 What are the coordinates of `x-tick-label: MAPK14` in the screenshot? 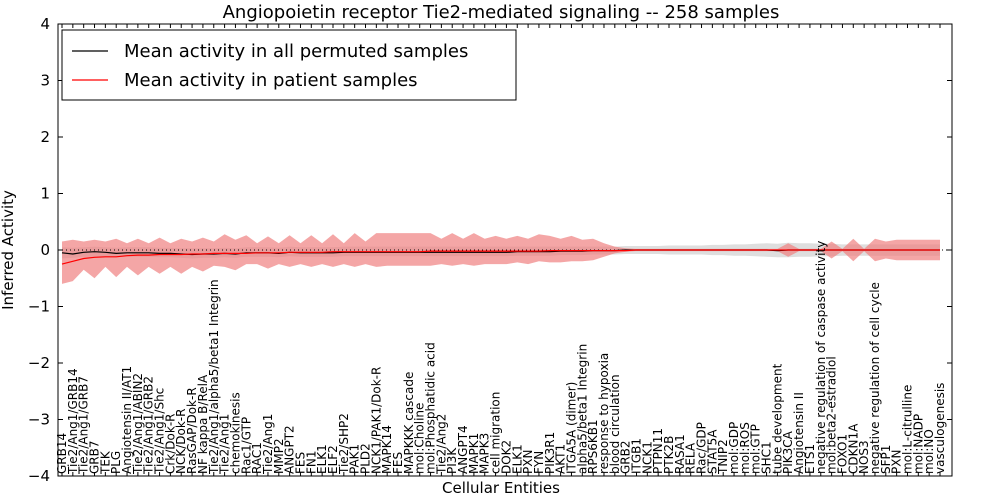 It's located at (387, 449).